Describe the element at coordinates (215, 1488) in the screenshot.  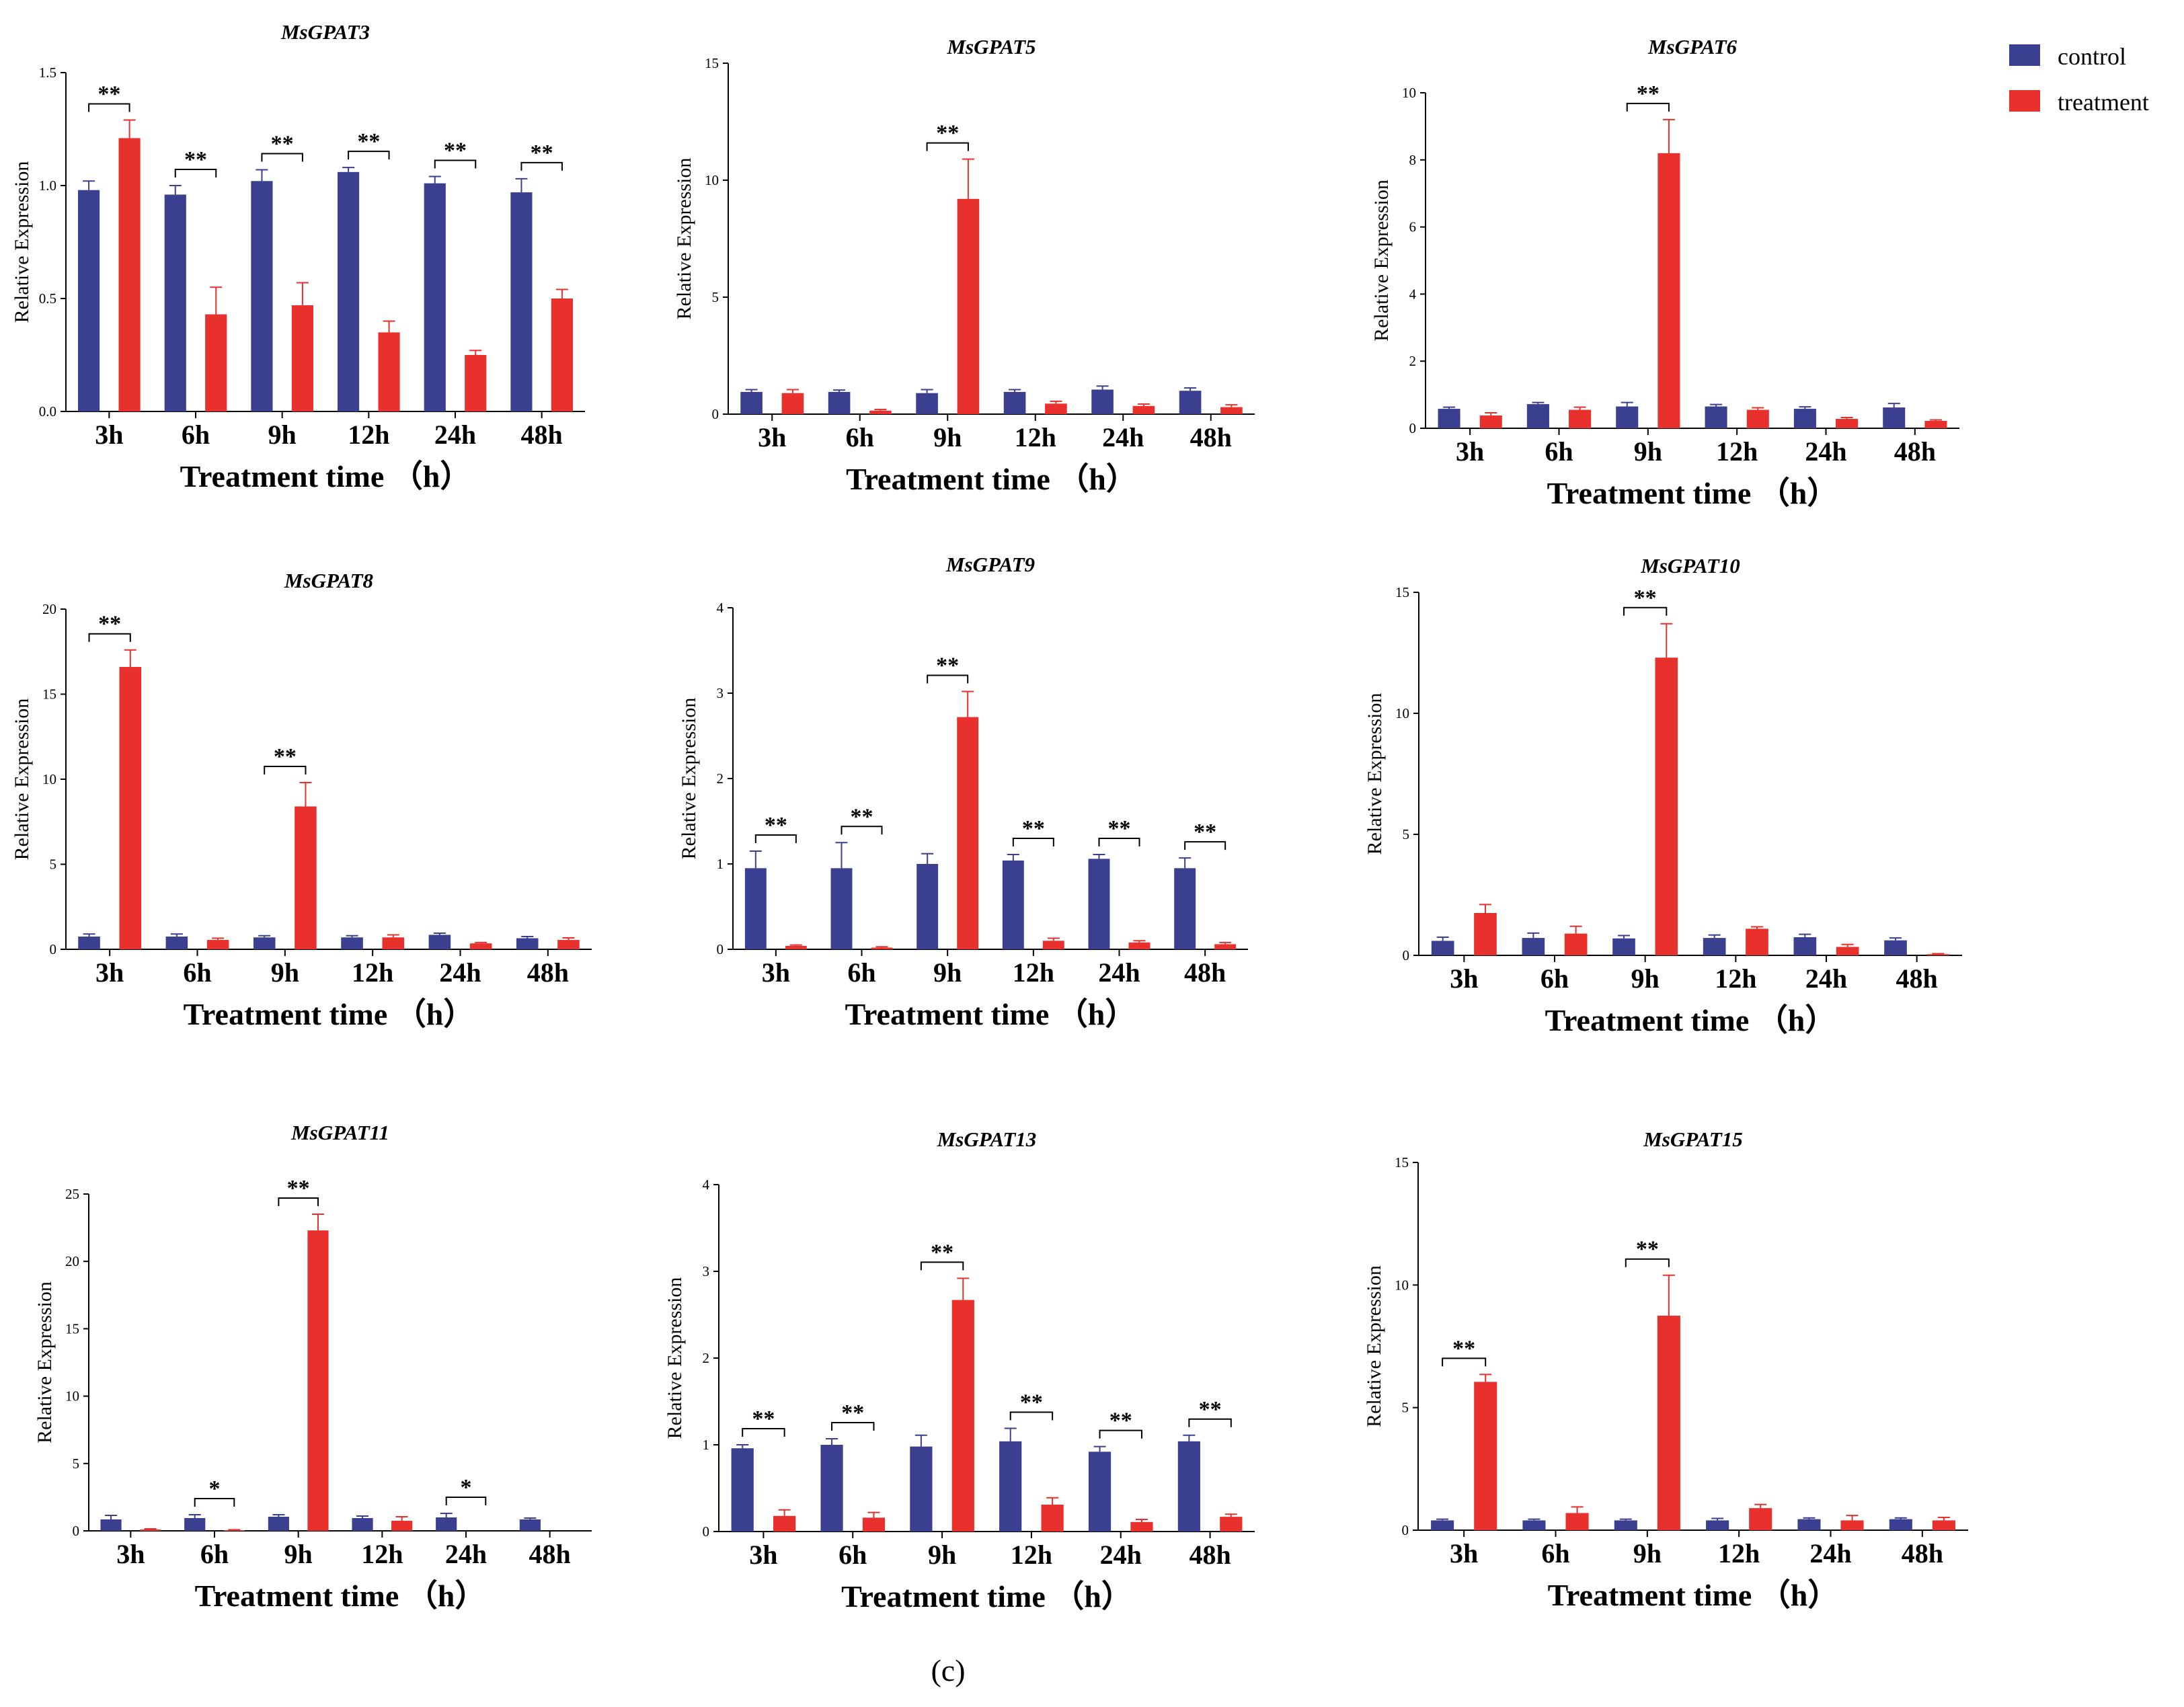
I see `significance-label: *` at that location.